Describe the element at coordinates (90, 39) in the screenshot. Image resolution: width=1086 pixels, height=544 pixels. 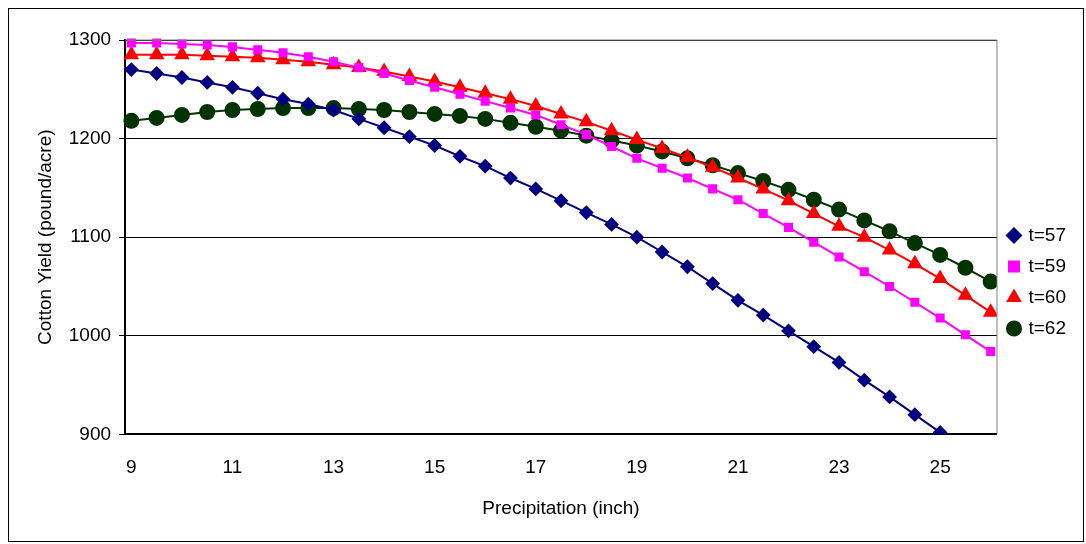
I see `y-tick-label: 1300` at that location.